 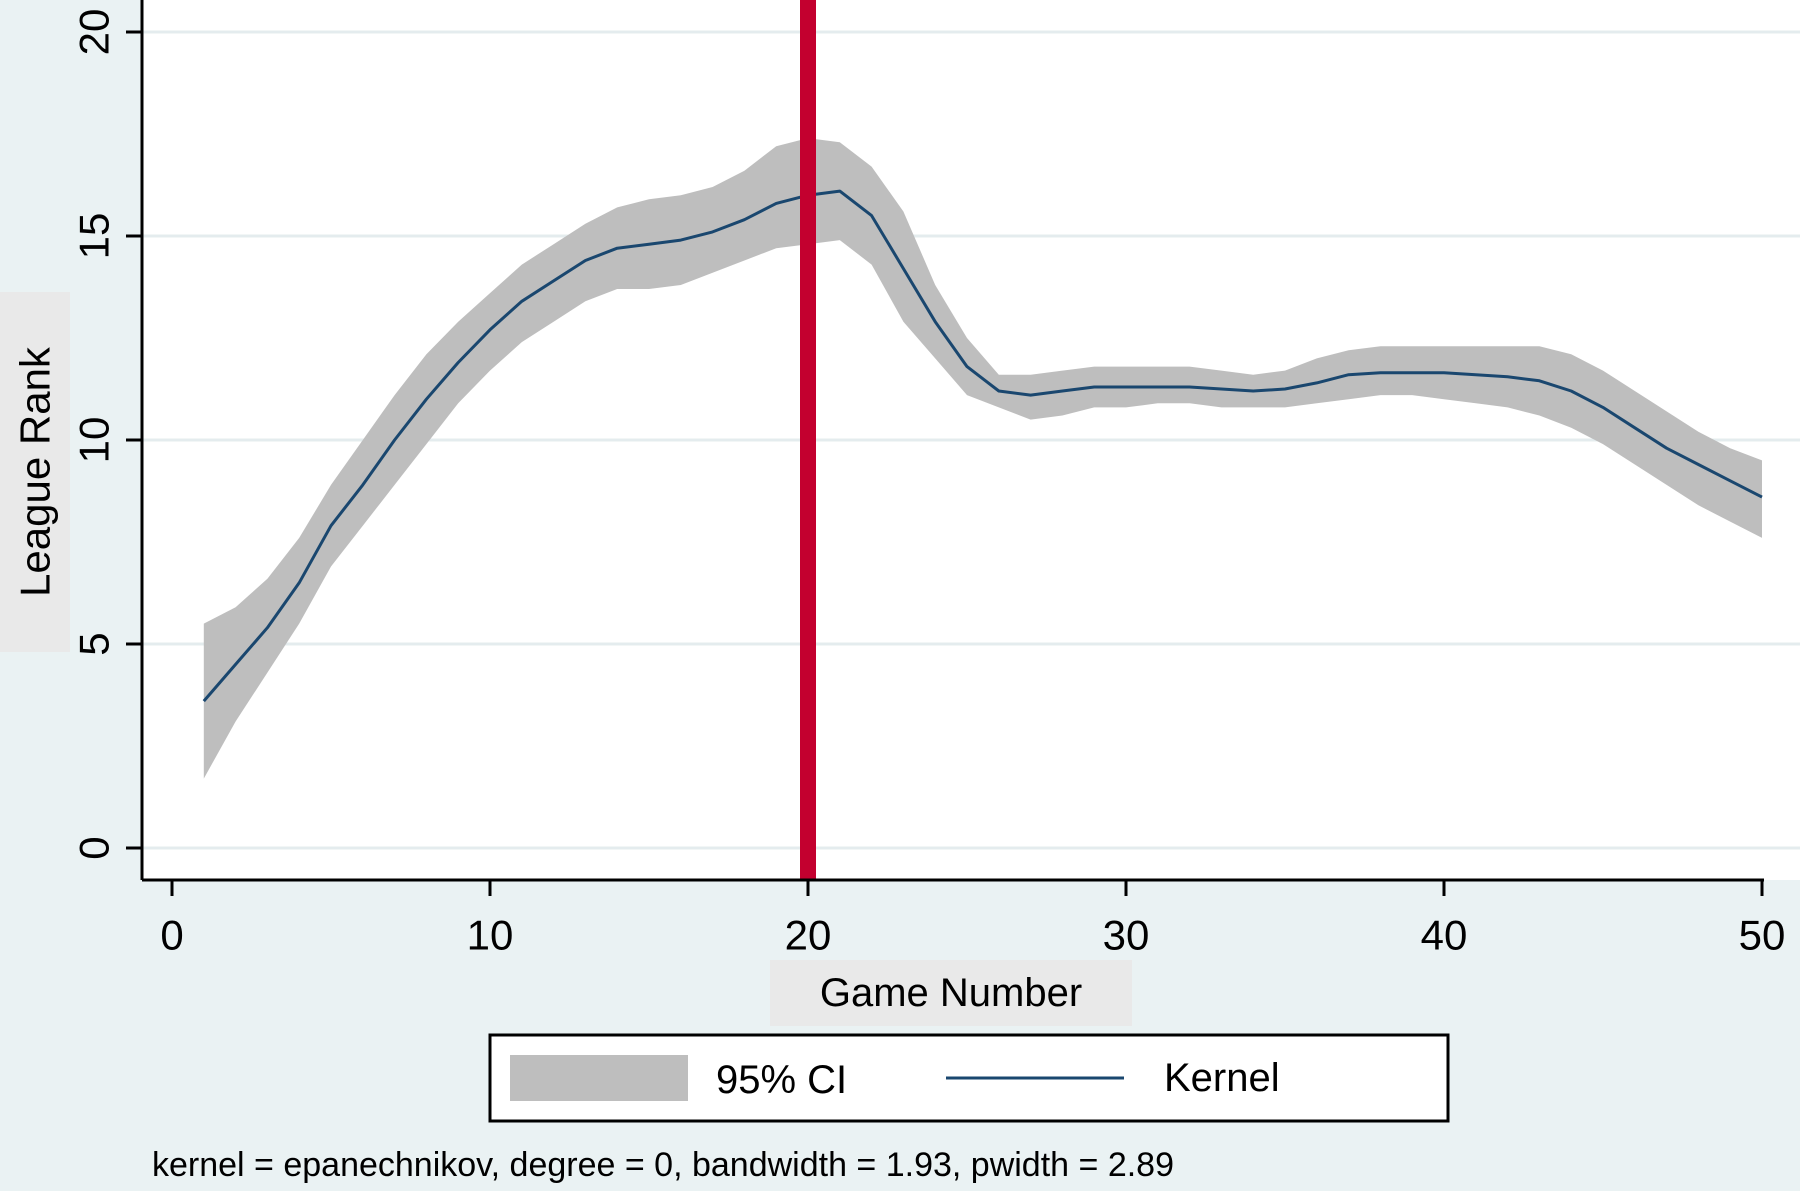 What do you see at coordinates (94, 236) in the screenshot?
I see `y-tick-label-15: 15` at bounding box center [94, 236].